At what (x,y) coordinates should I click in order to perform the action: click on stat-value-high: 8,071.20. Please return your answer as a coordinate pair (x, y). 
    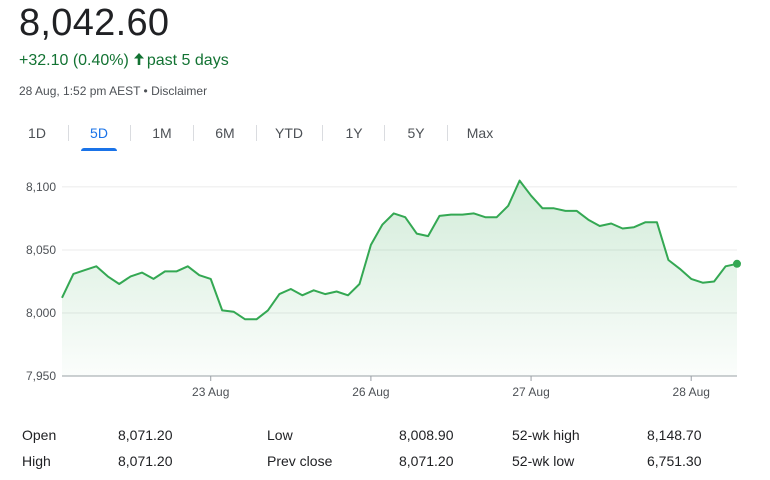
    Looking at the image, I should click on (145, 461).